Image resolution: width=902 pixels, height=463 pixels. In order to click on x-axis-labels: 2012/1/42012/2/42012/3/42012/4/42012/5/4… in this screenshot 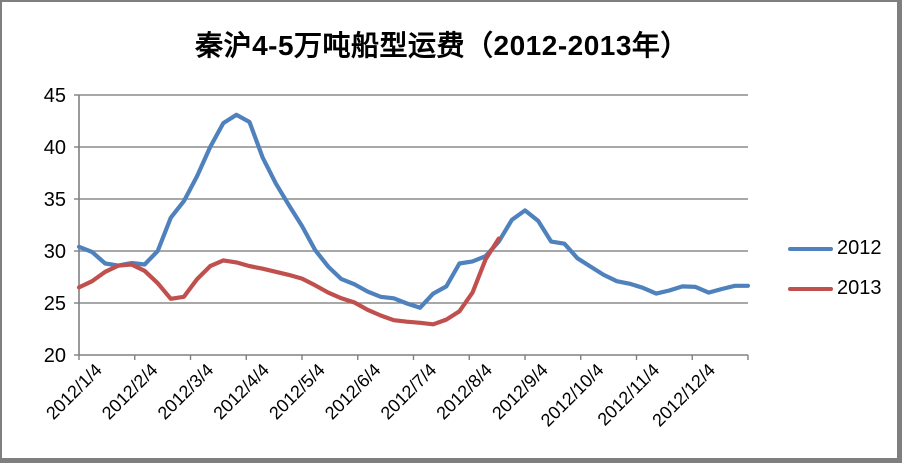, I will do `click(380, 395)`.